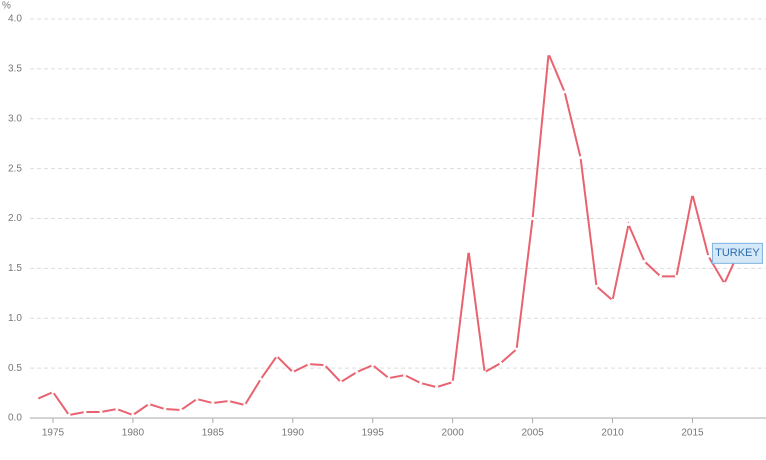  What do you see at coordinates (612, 433) in the screenshot?
I see `x-tick-label: 2010` at bounding box center [612, 433].